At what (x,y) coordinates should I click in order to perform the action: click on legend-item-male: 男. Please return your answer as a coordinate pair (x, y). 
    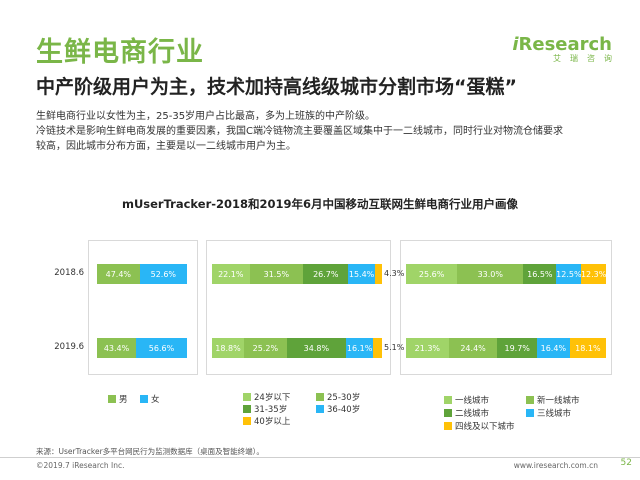
    Looking at the image, I should click on (118, 399).